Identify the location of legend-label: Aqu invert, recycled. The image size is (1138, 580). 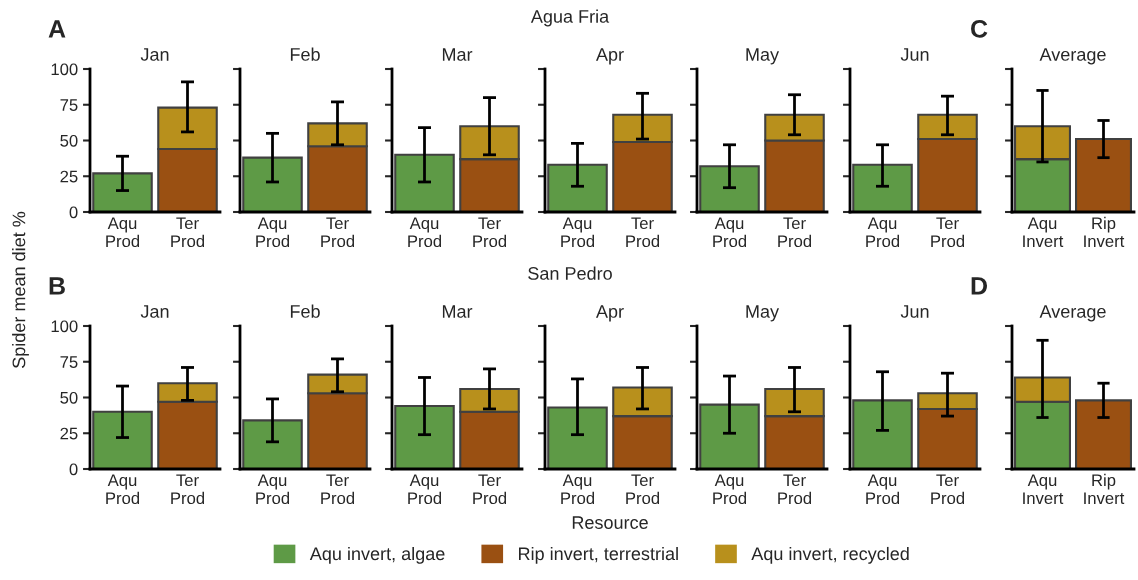
(830, 555).